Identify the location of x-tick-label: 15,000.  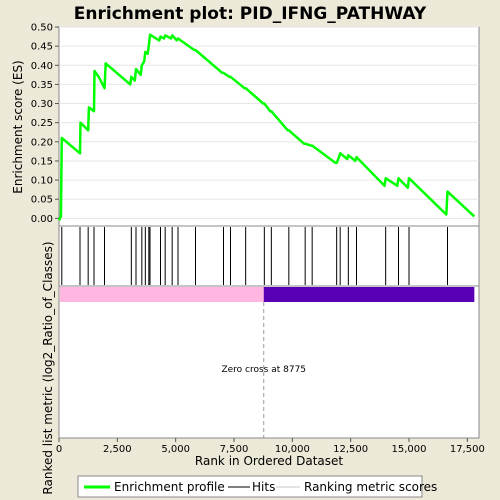
(409, 449).